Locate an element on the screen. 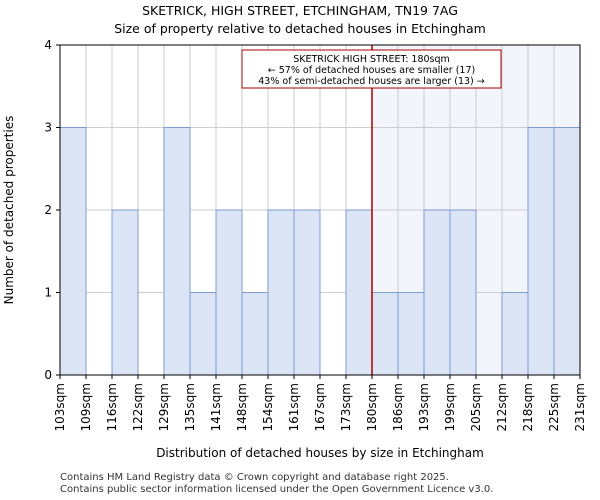 The height and width of the screenshot is (500, 600). bar-186sqm is located at coordinates (411, 334).